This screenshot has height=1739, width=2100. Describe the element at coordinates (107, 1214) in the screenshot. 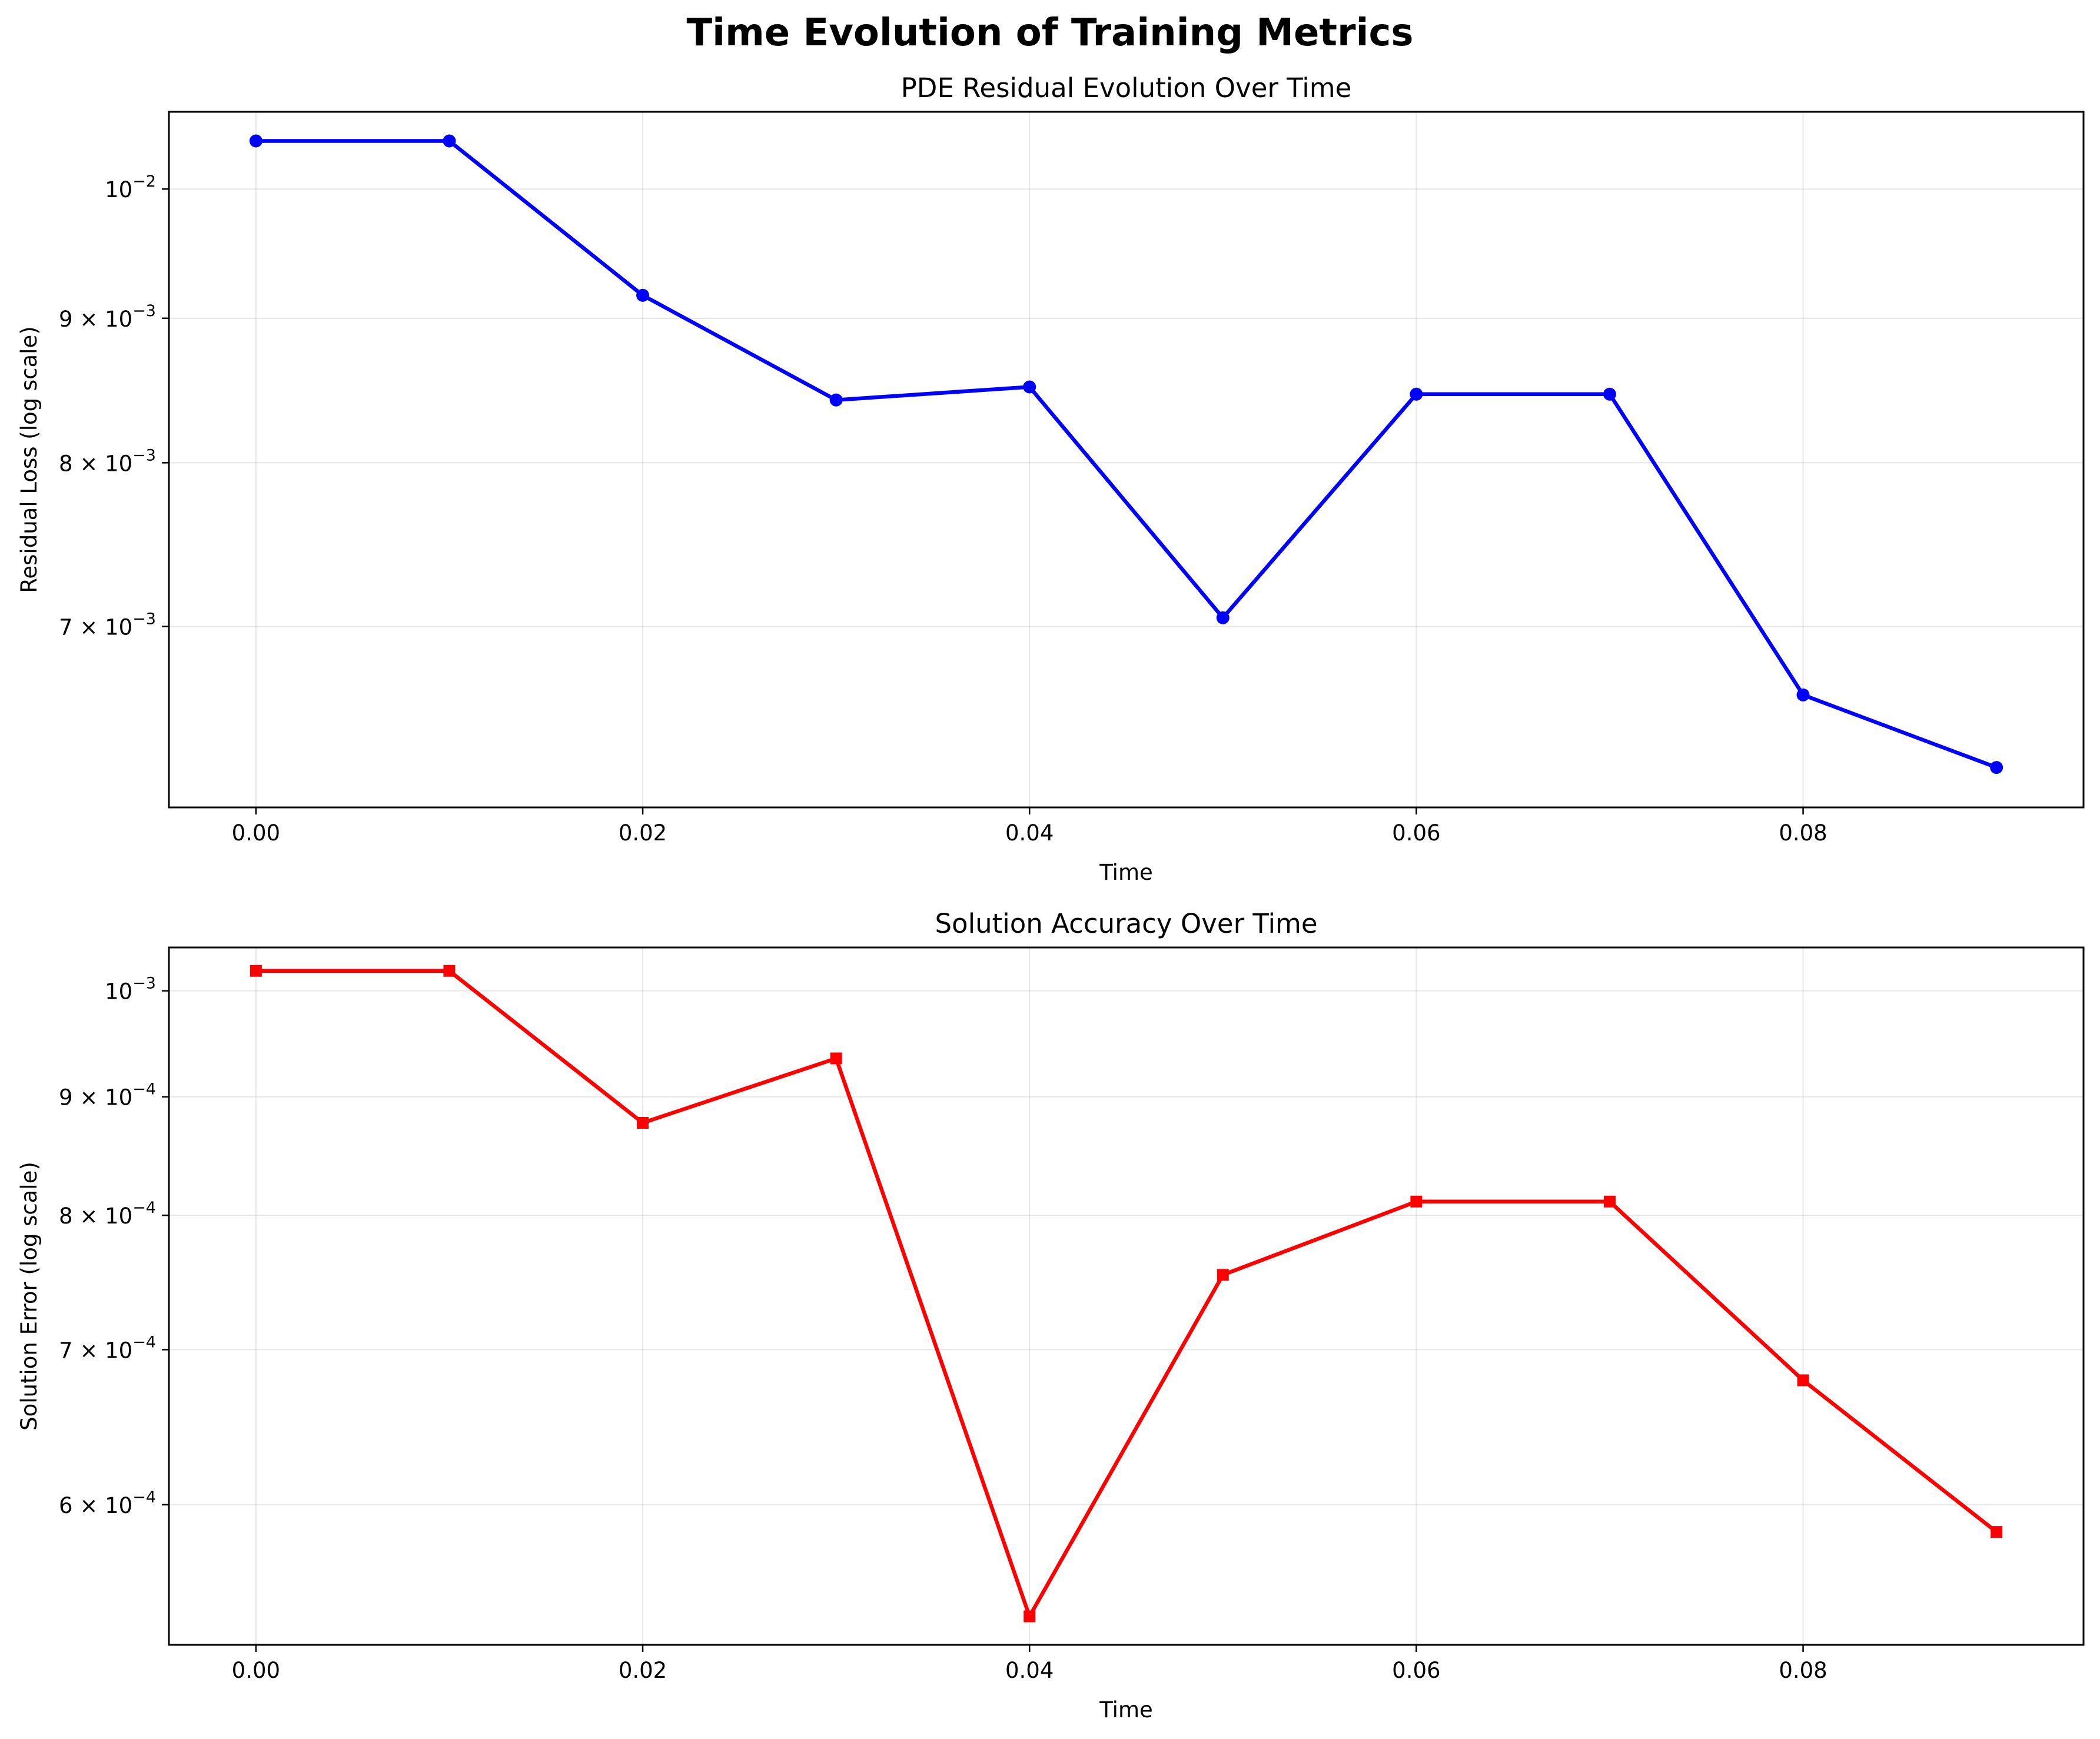

I see `y-tick-label: 8 × 10⁻⁴` at that location.